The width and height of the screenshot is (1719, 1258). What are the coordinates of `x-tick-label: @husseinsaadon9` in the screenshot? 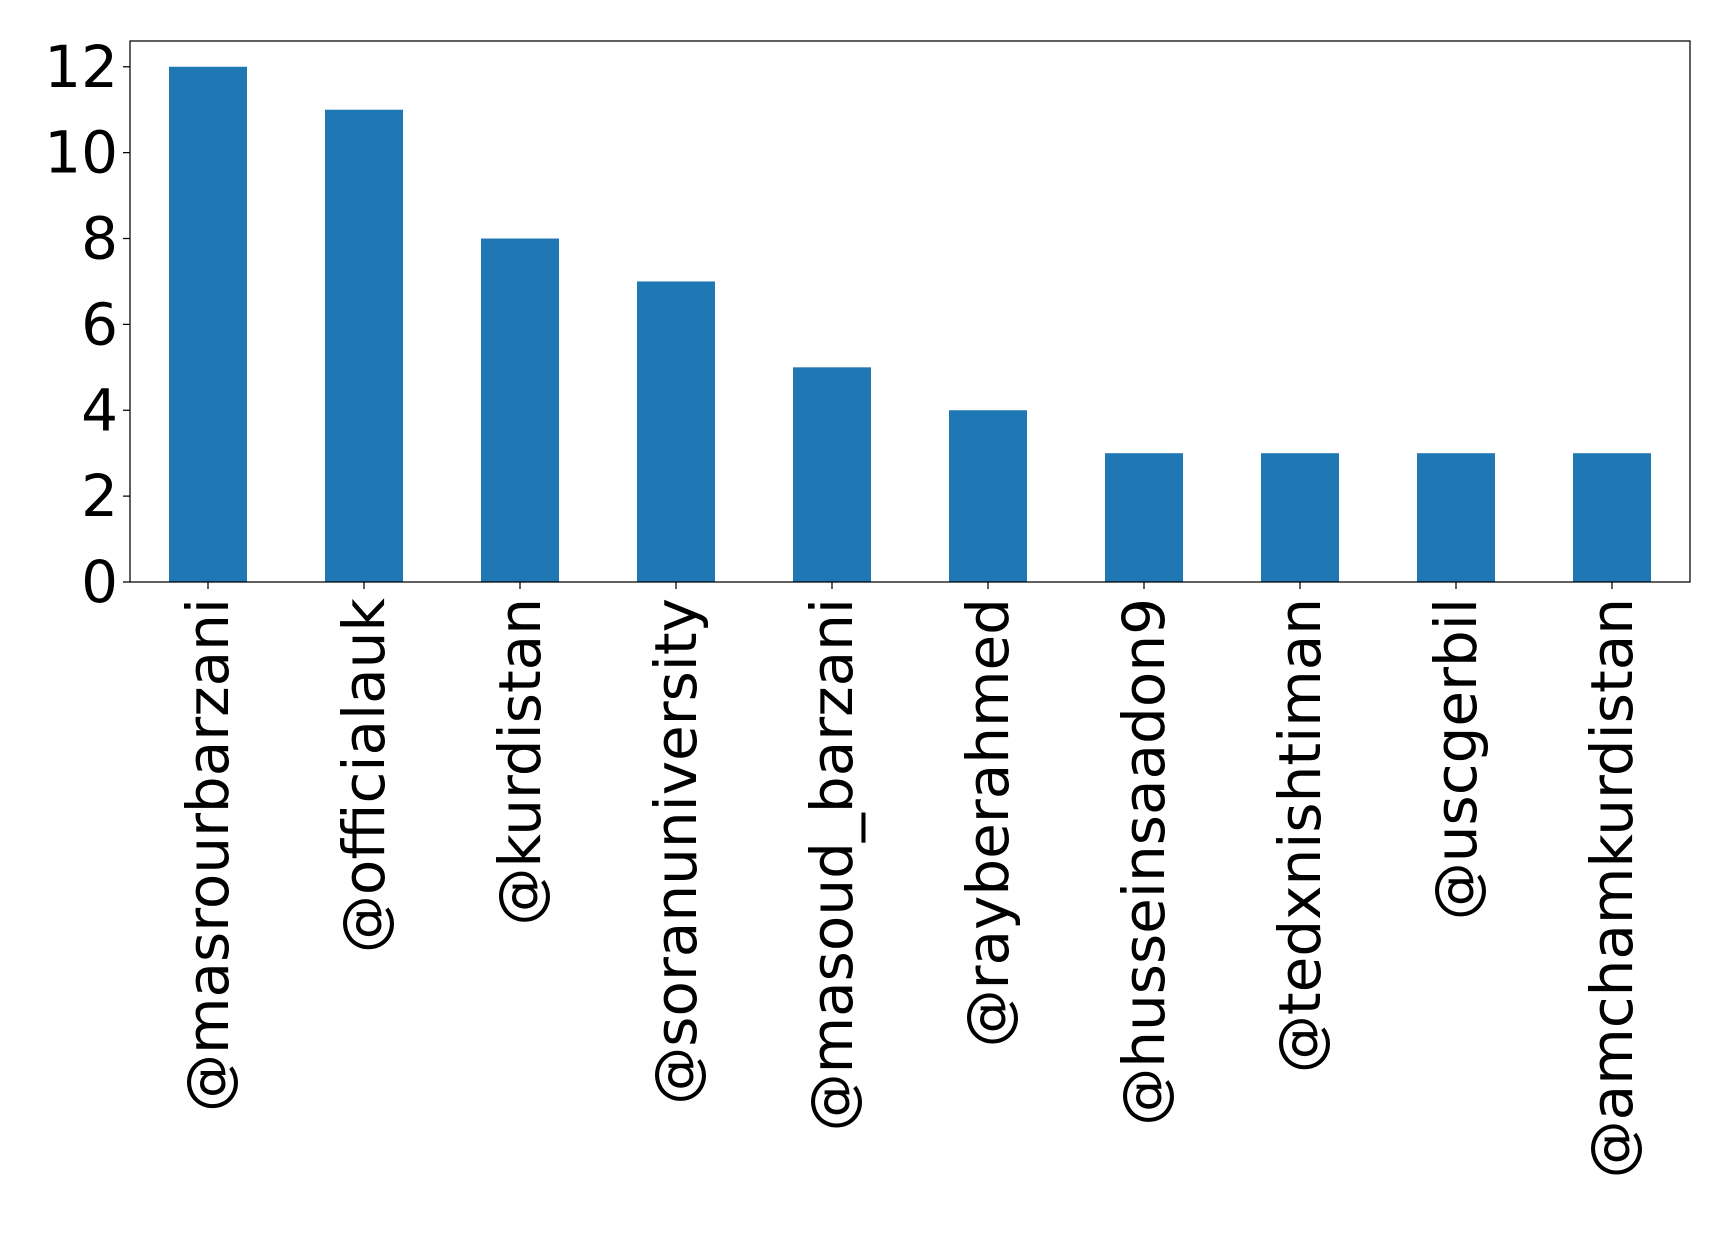 It's located at (1144, 862).